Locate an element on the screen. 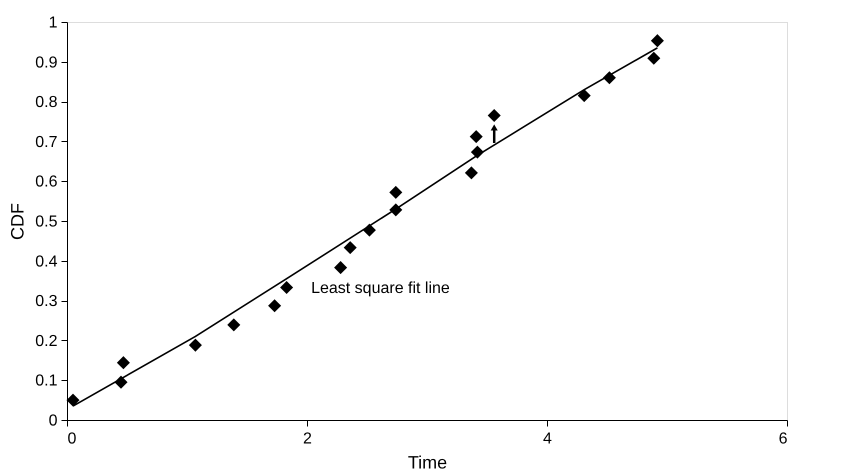 Image resolution: width=847 pixels, height=475 pixels. y-tick-label: 0.5 is located at coordinates (46, 222).